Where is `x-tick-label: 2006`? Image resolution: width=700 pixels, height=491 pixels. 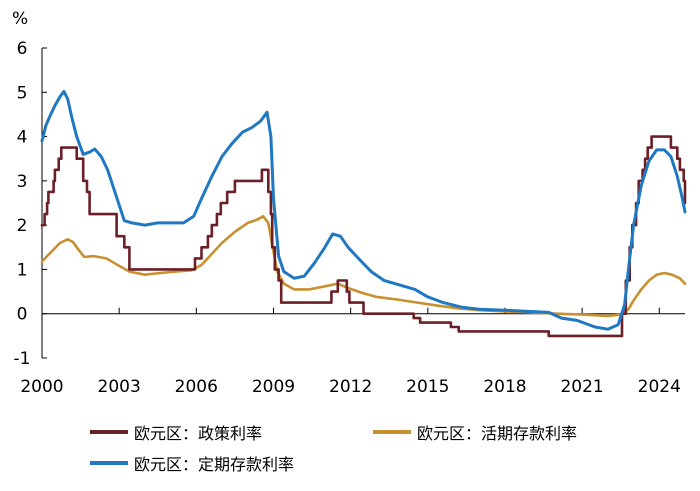 x-tick-label: 2006 is located at coordinates (196, 387).